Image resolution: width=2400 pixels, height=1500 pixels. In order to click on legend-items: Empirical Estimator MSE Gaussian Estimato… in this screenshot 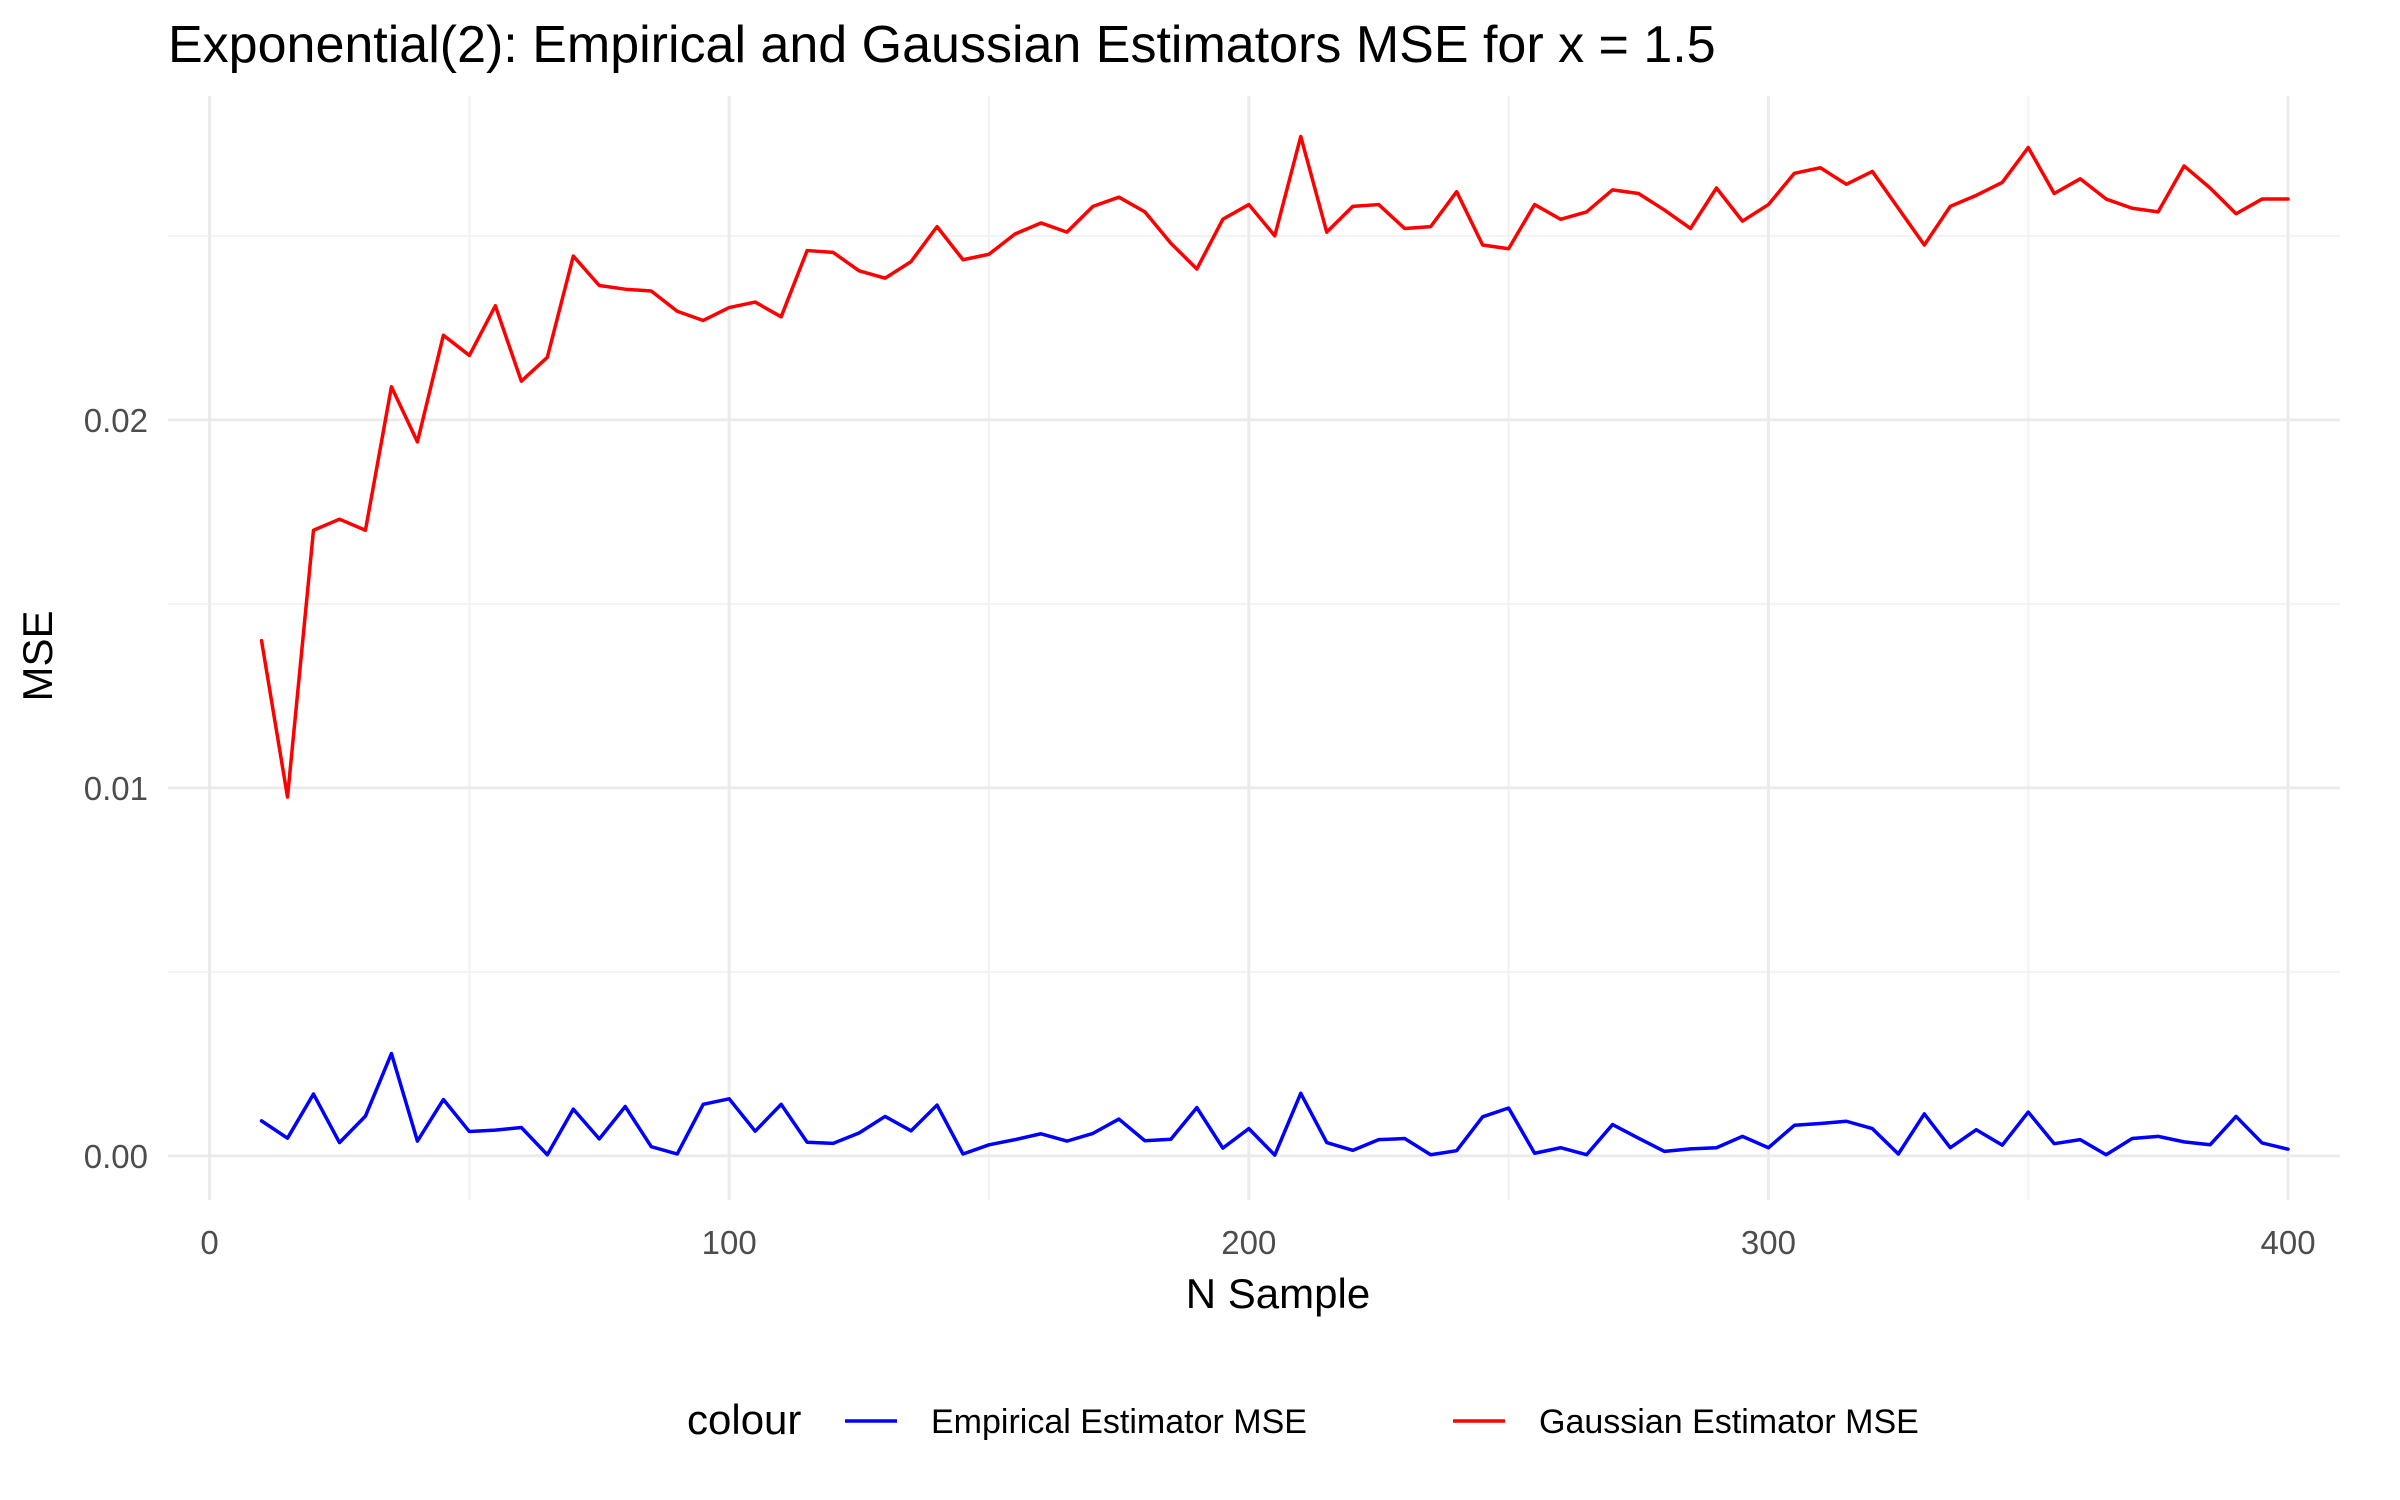, I will do `click(1382, 1422)`.